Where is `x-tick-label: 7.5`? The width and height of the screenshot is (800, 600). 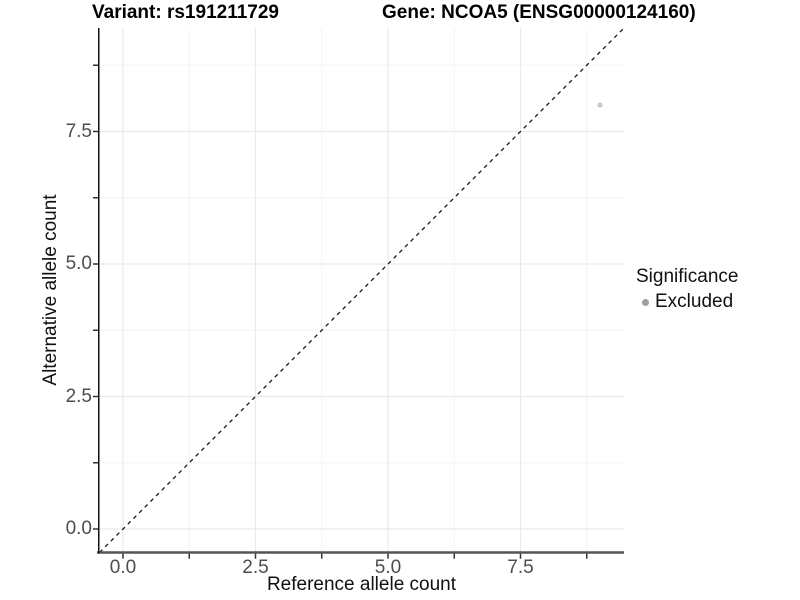
x-tick-label: 7.5 is located at coordinates (520, 567).